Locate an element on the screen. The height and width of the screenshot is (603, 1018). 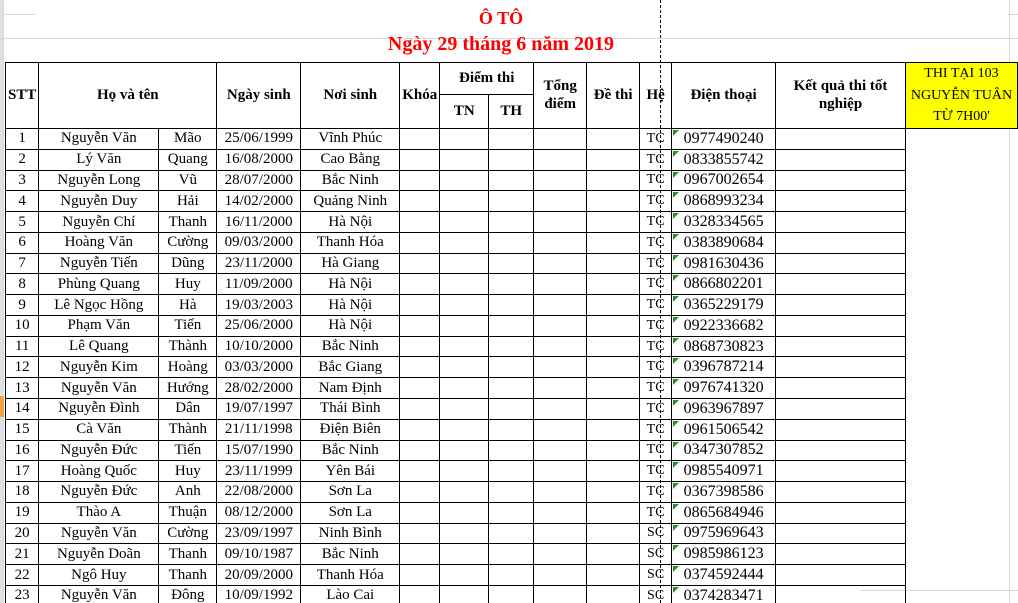
cell-ngay-sinh: 20/09/2000 is located at coordinates (259, 575).